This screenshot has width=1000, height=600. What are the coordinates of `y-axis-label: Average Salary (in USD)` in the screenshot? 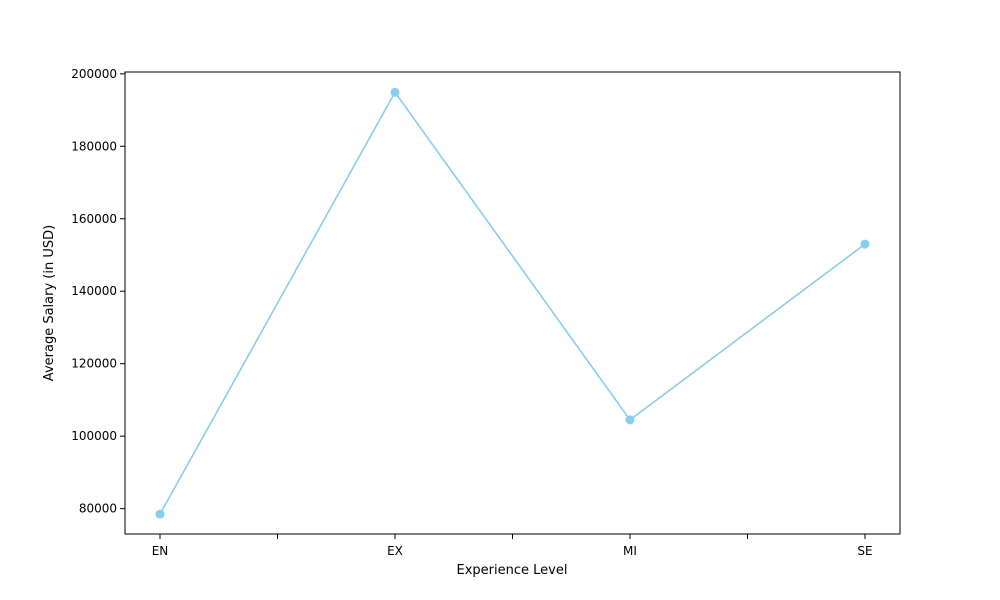 It's located at (49, 303).